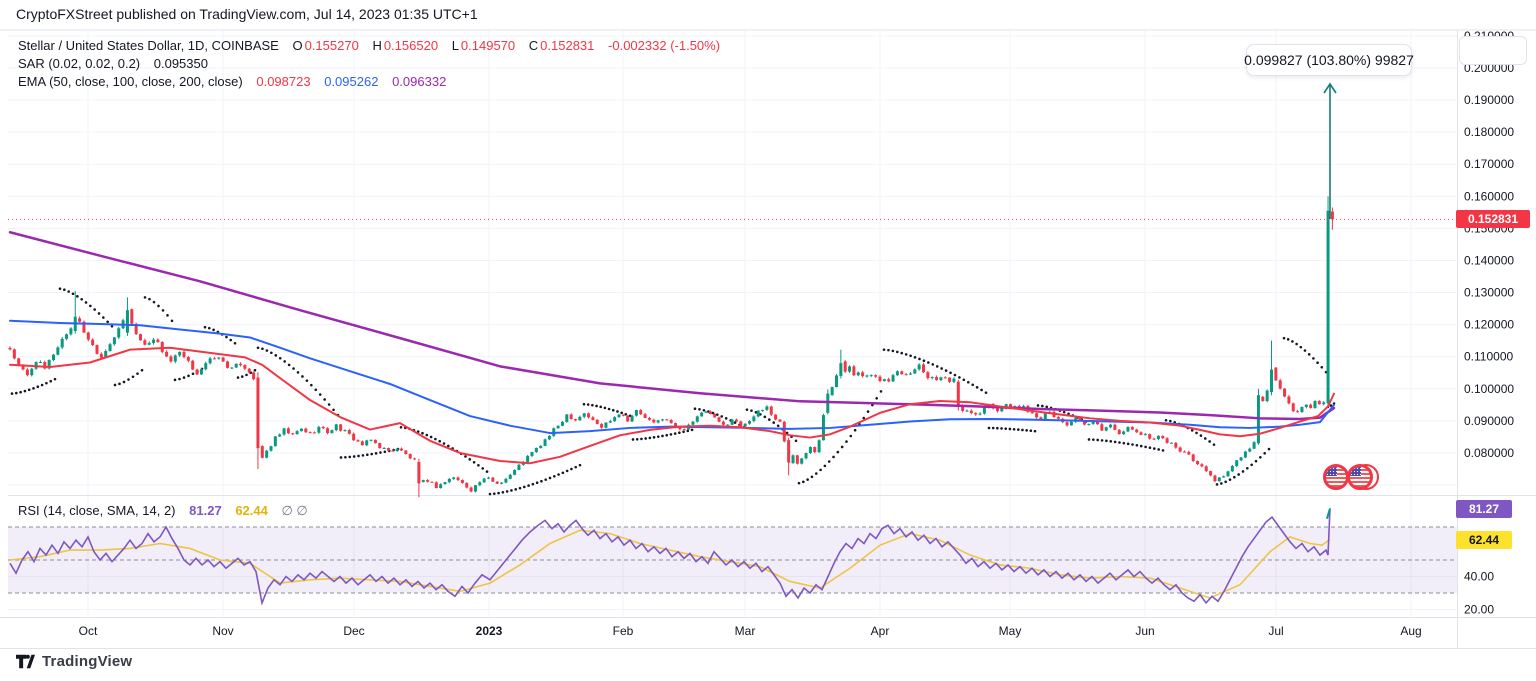 This screenshot has height=681, width=1536. I want to click on empty-axis-tooltip-box, so click(1493, 50).